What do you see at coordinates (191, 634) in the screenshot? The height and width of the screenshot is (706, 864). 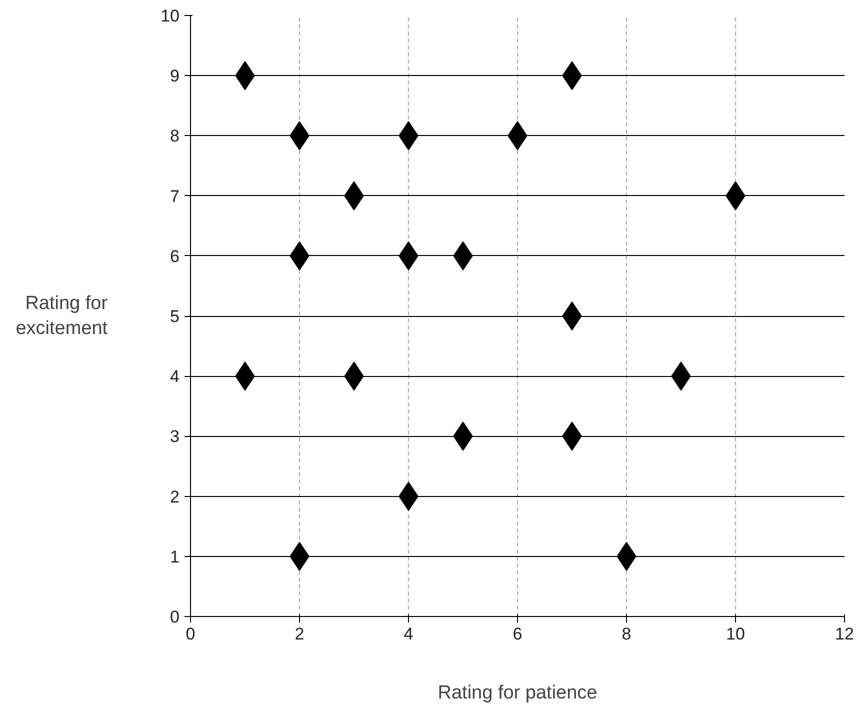 I see `x-tick-label: 0` at bounding box center [191, 634].